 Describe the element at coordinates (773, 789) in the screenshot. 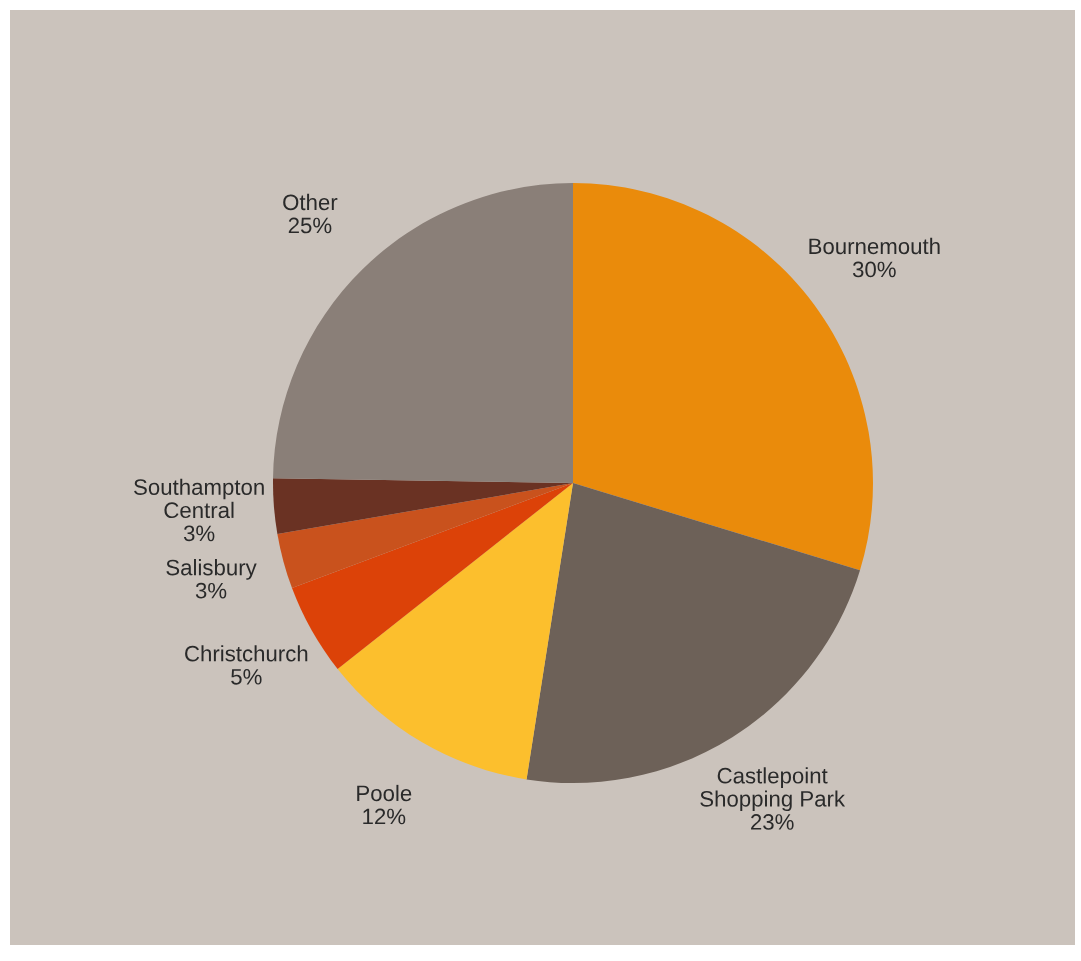

I see `slice-label: Castlepoint Shopping Park` at that location.